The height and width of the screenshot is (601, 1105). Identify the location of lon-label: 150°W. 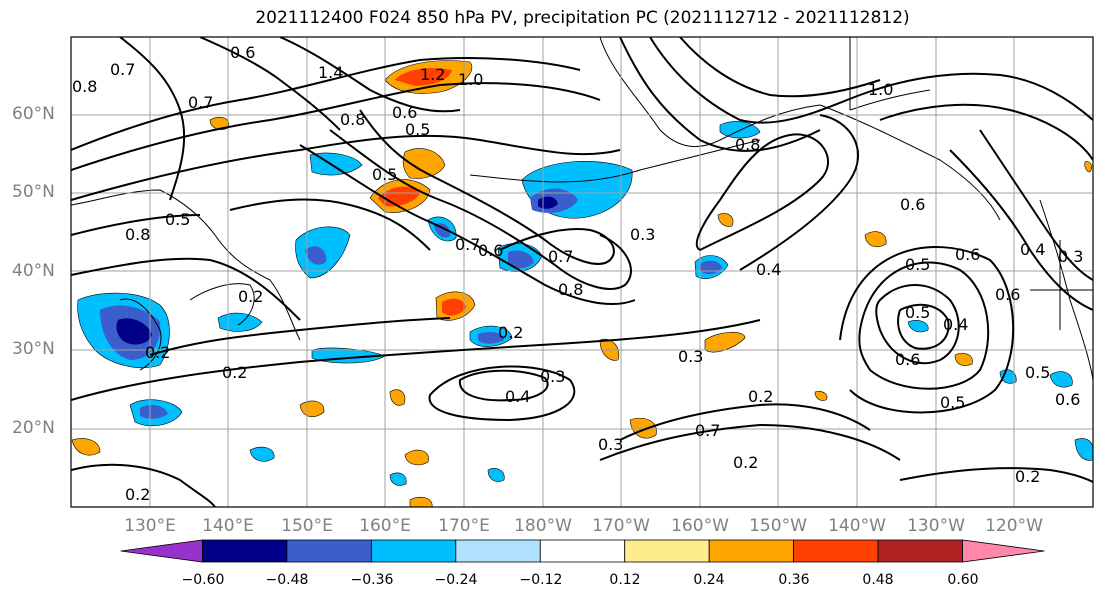
(778, 526).